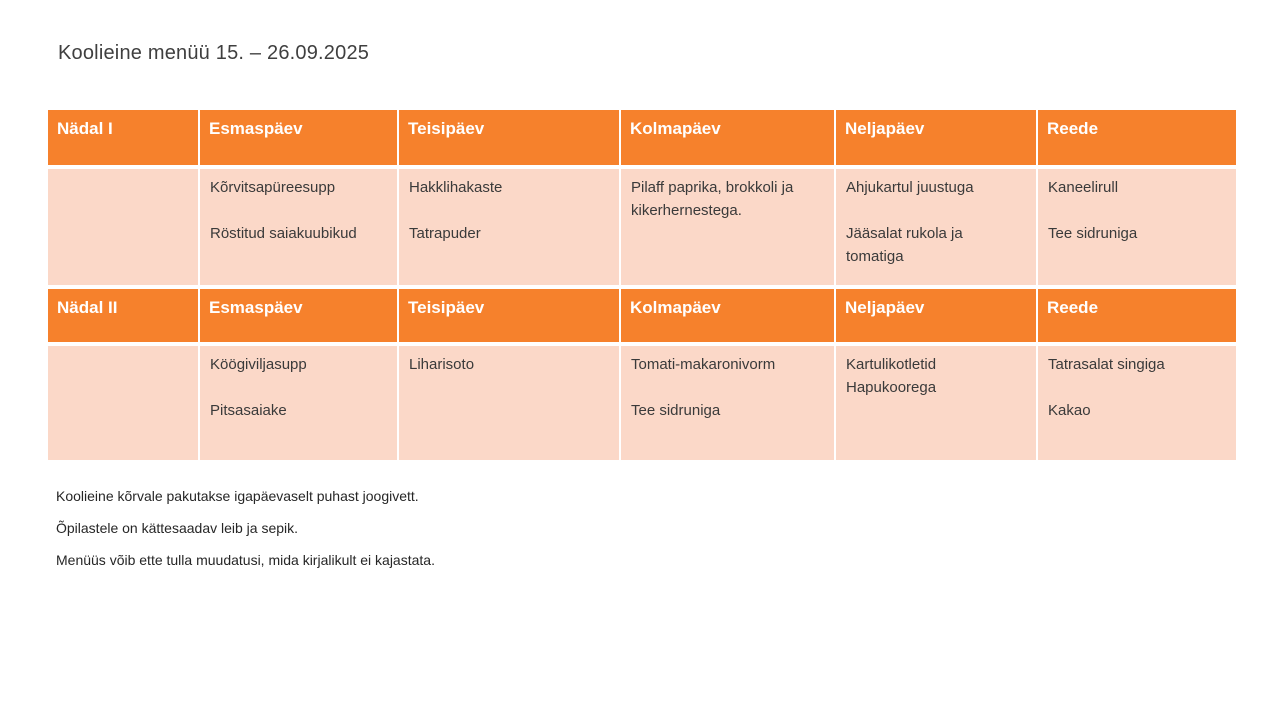  What do you see at coordinates (936, 137) in the screenshot?
I see `week1-header-neljapaev: Neljapäev` at bounding box center [936, 137].